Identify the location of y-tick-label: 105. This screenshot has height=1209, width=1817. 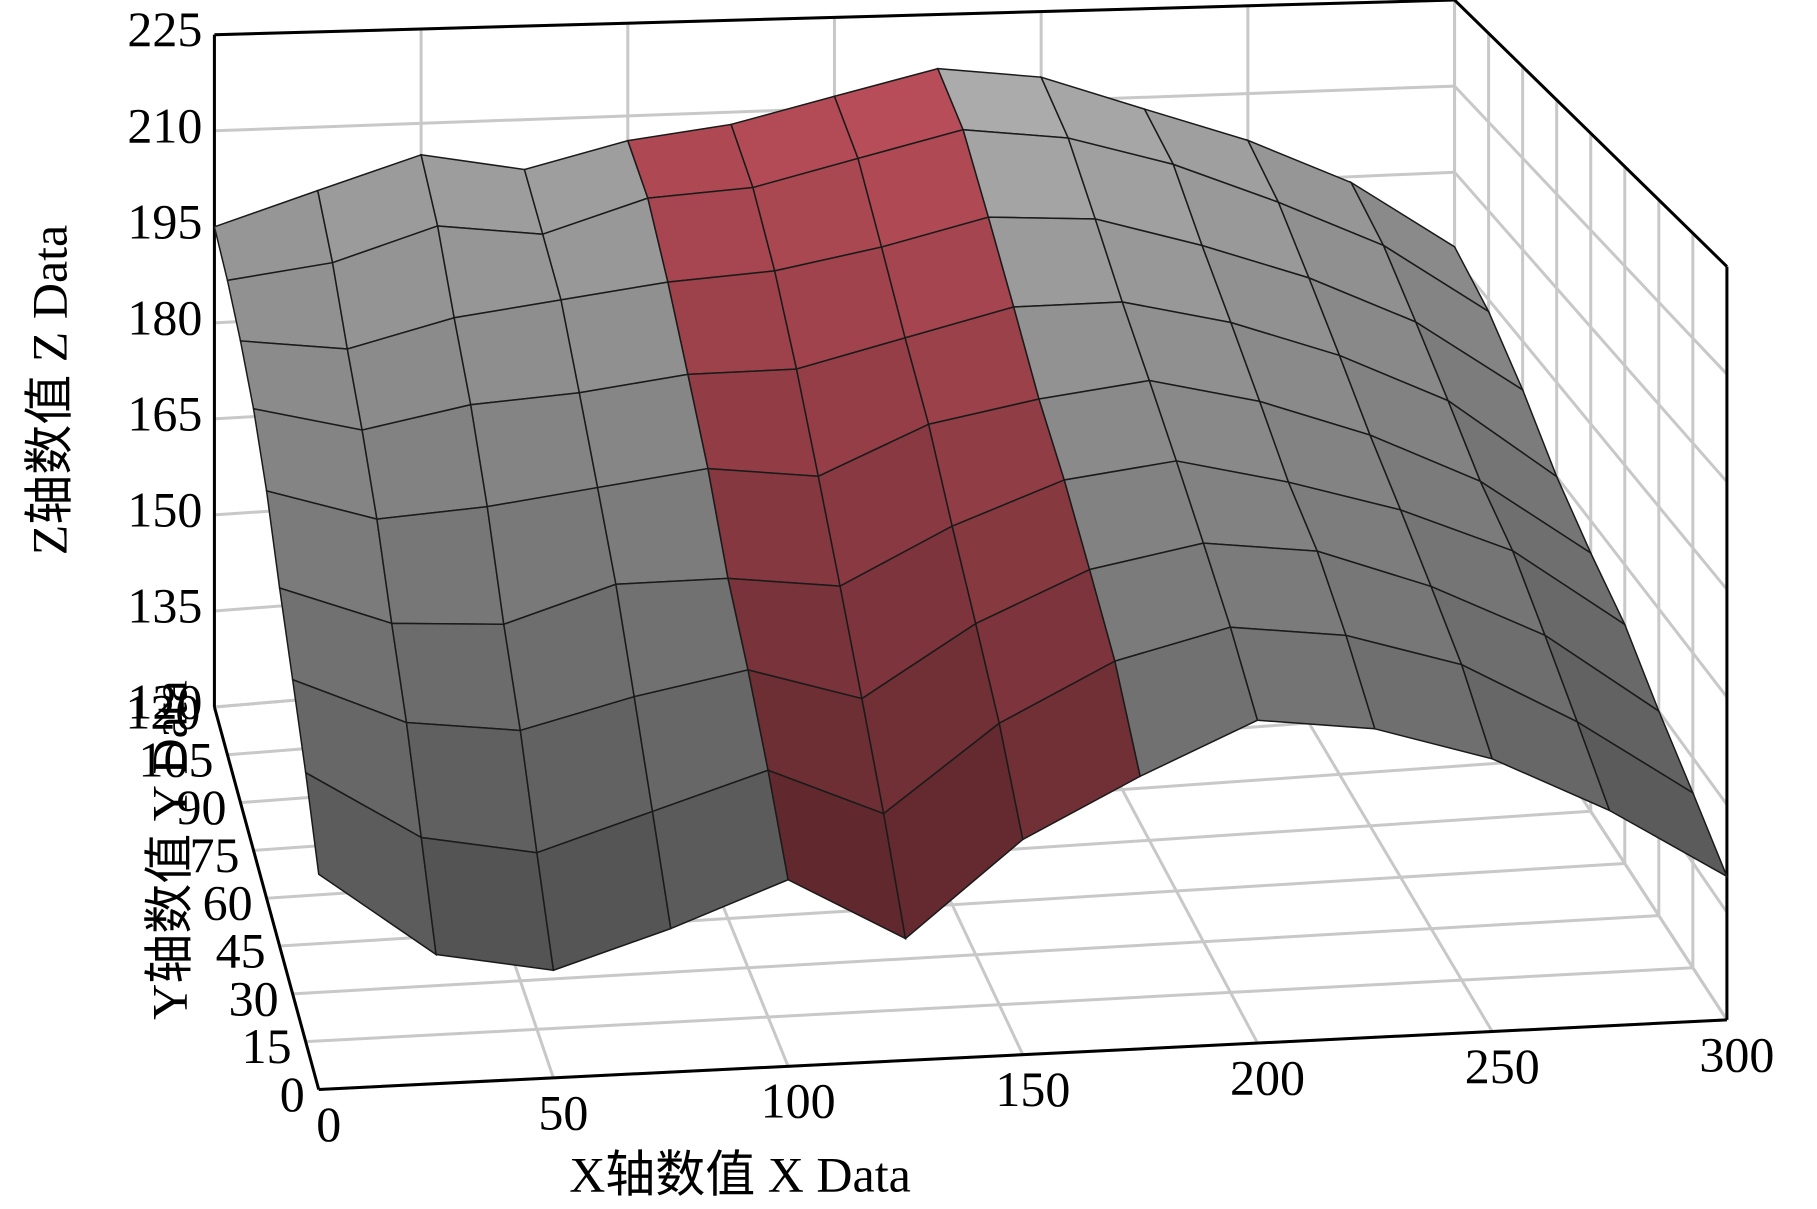
(175, 759).